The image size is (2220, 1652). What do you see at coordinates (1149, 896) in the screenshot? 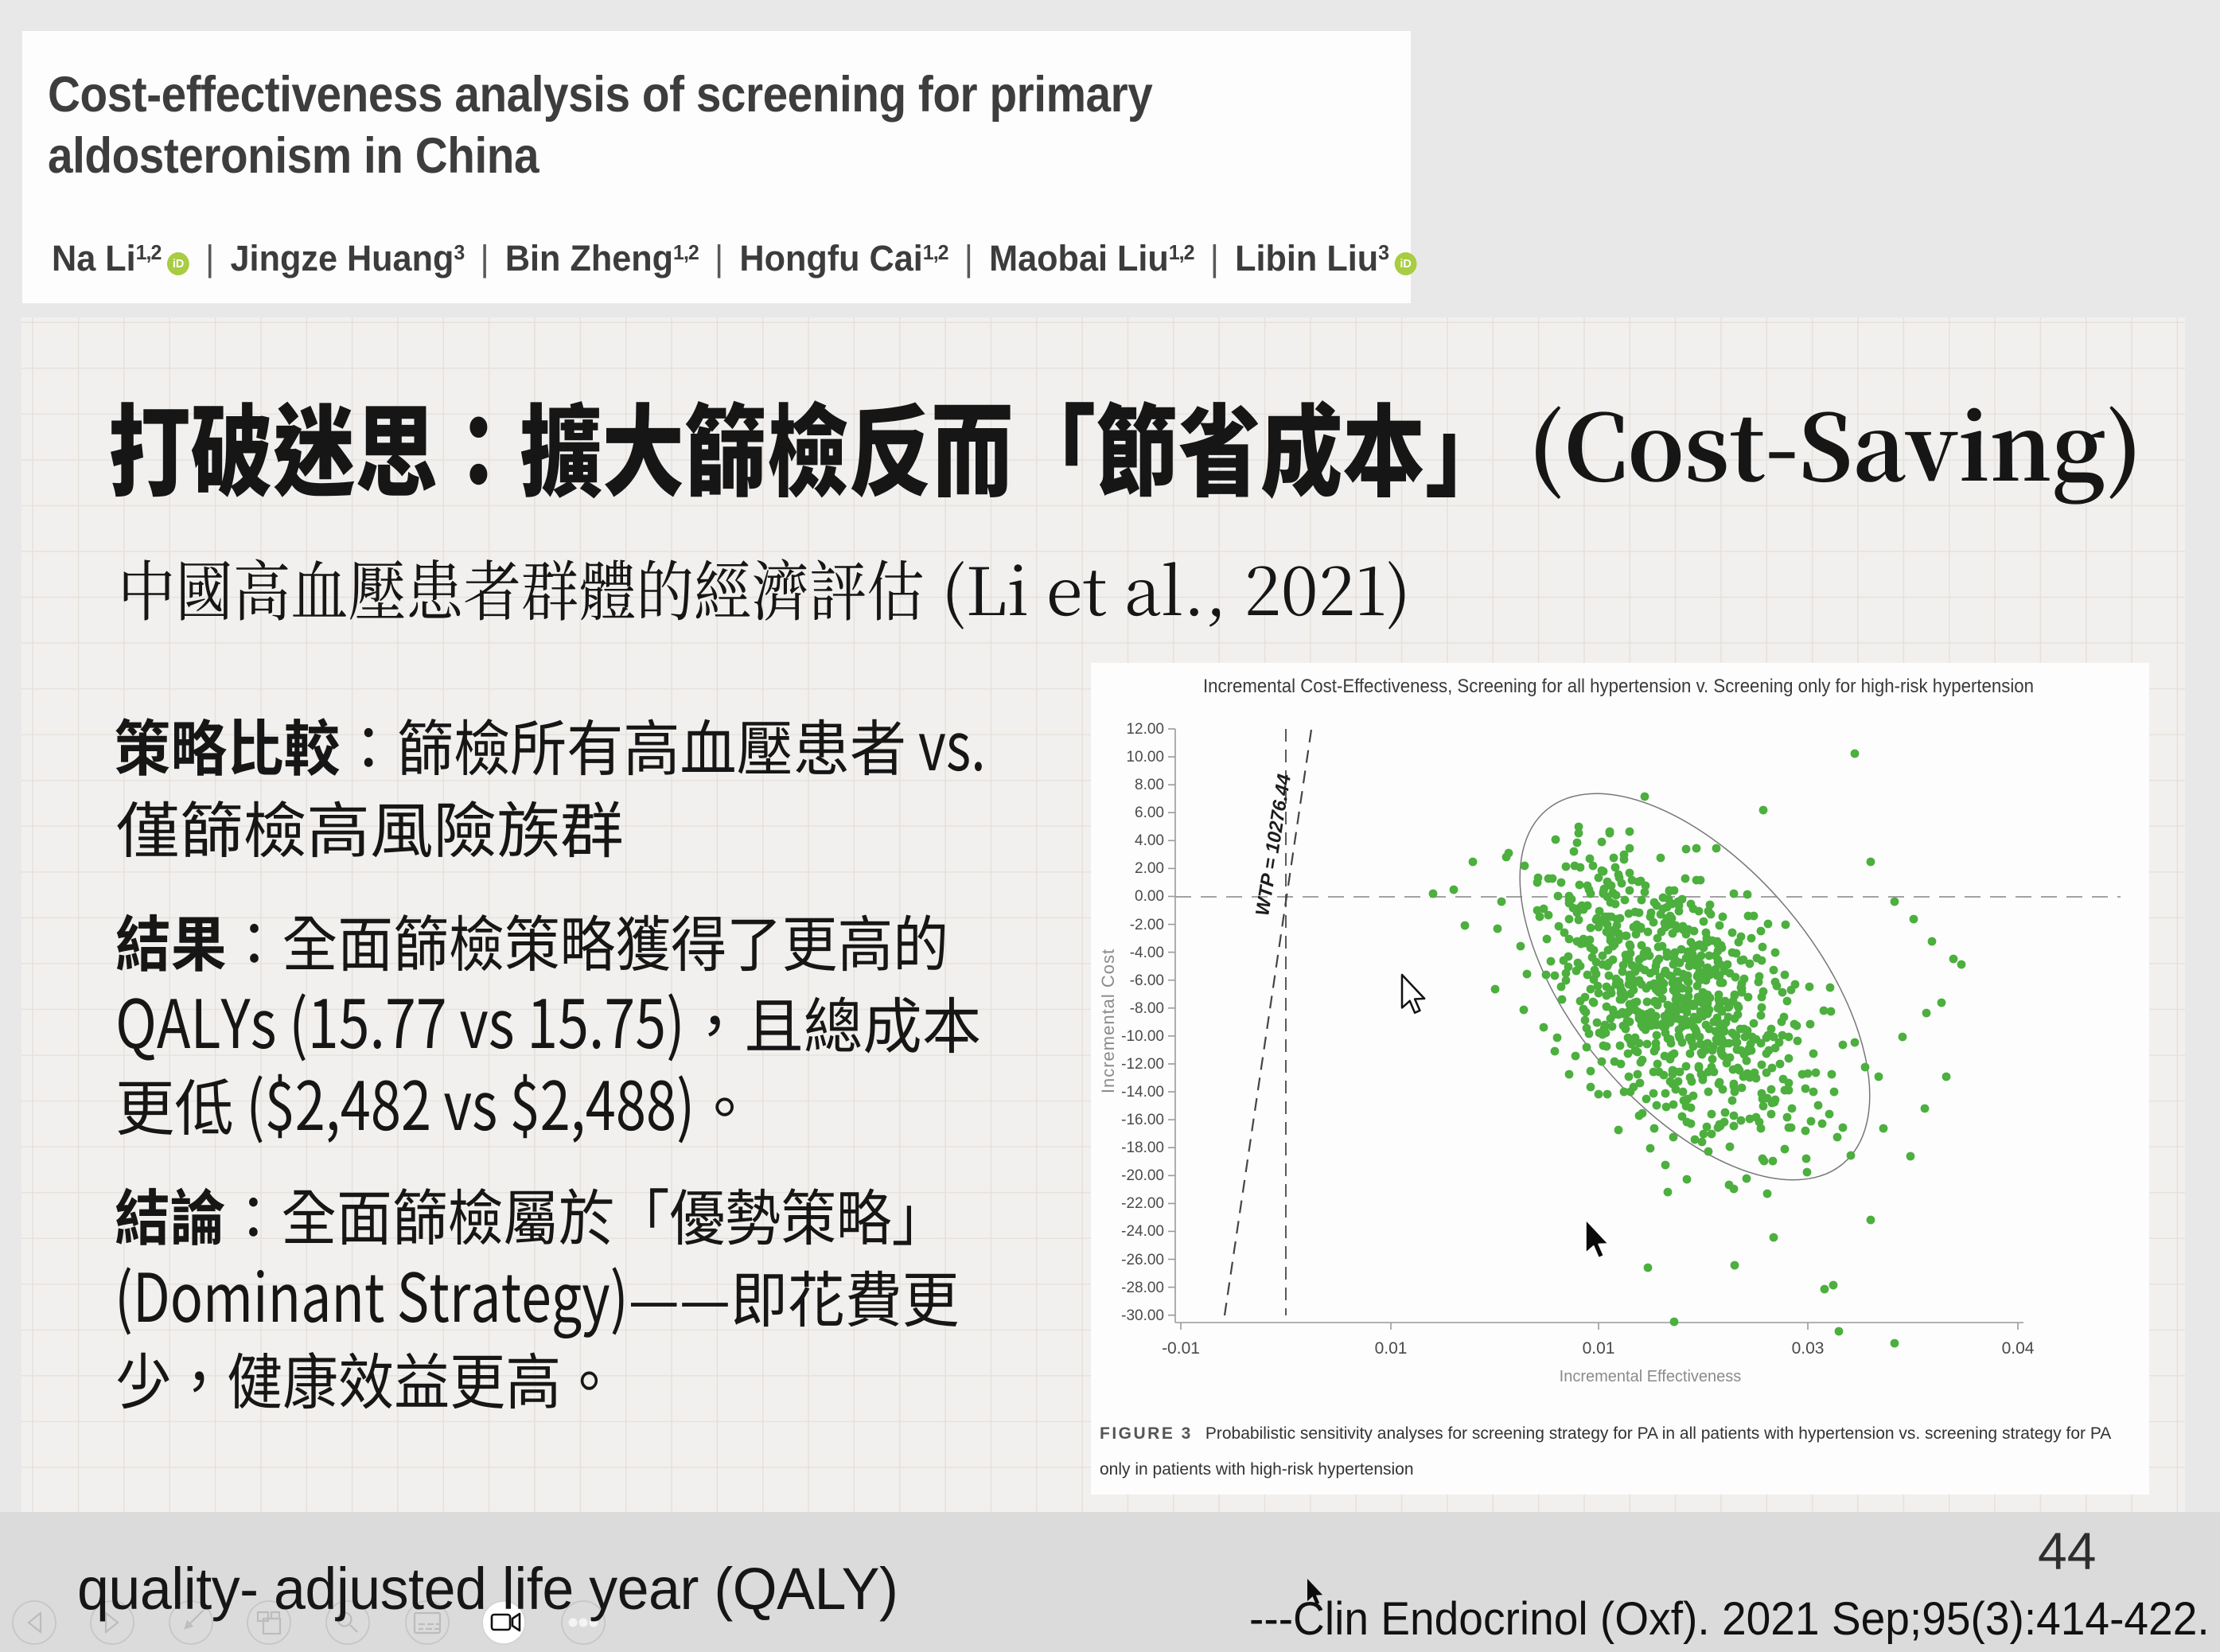
I see `svg-text: 0.00` at bounding box center [1149, 896].